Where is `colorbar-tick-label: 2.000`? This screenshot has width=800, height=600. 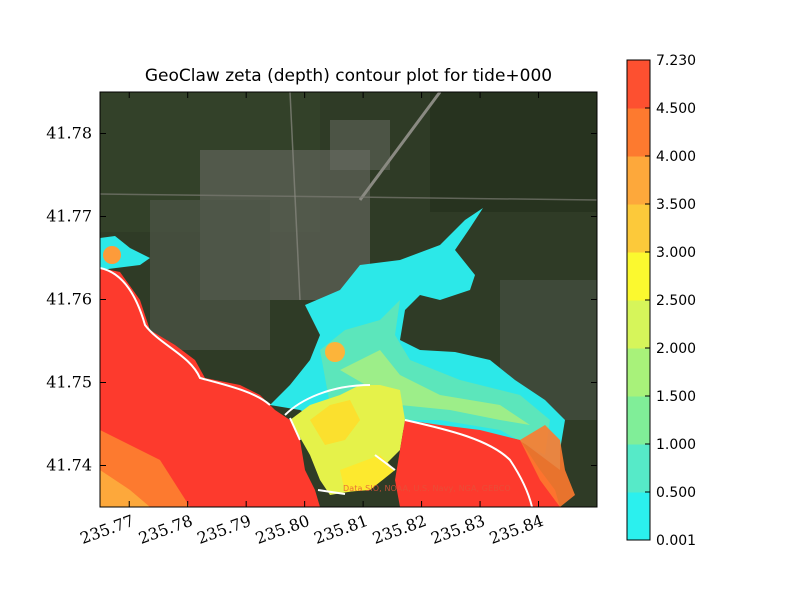 colorbar-tick-label: 2.000 is located at coordinates (676, 349).